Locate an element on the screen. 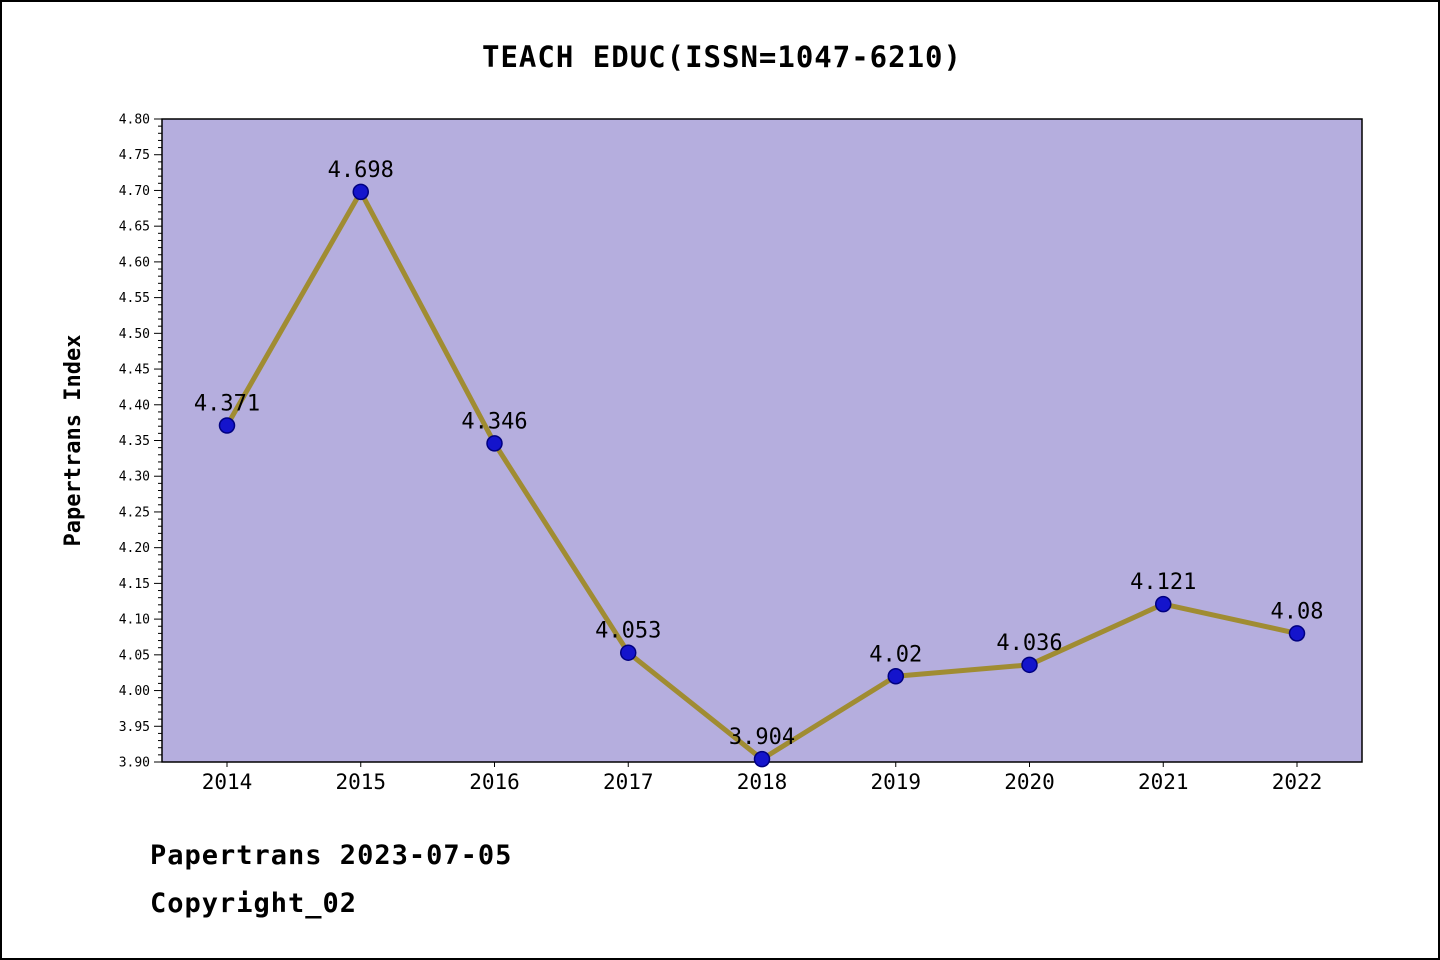 This screenshot has height=960, width=1440. y-tick-label: 4.35 is located at coordinates (134, 441).